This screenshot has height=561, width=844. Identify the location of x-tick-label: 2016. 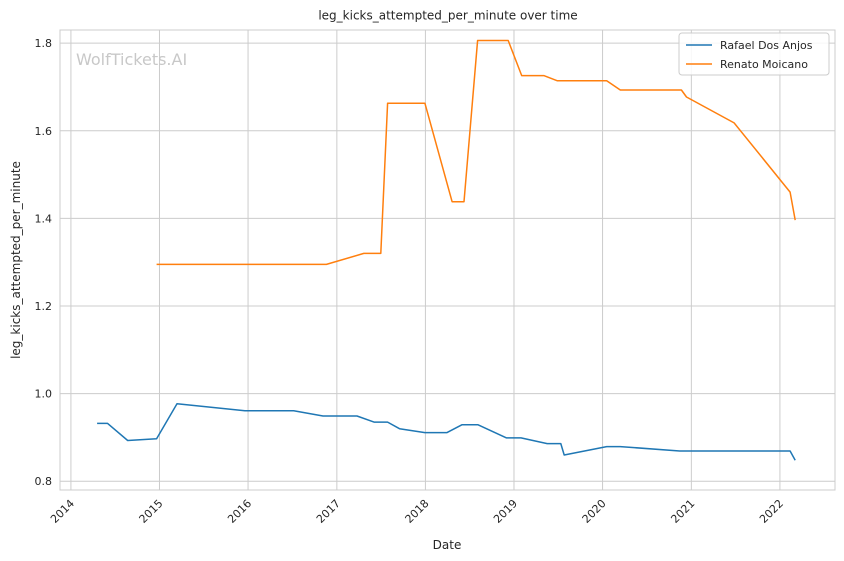
(239, 511).